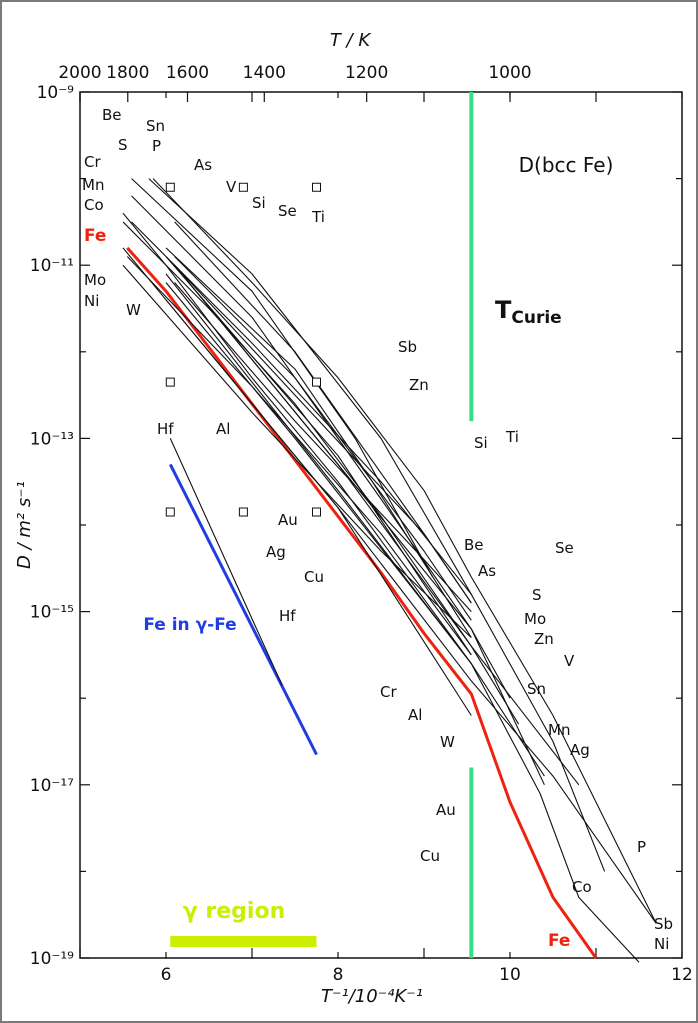 This screenshot has width=698, height=1023. I want to click on top-tick-label: 1000, so click(509, 73).